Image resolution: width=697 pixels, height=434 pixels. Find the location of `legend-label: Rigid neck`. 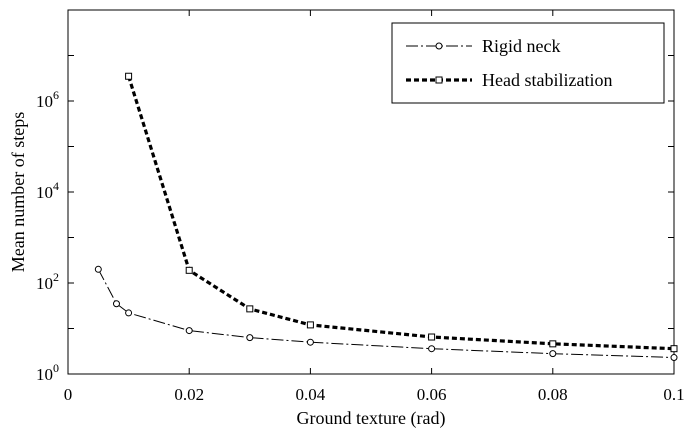

legend-label: Rigid neck is located at coordinates (521, 46).